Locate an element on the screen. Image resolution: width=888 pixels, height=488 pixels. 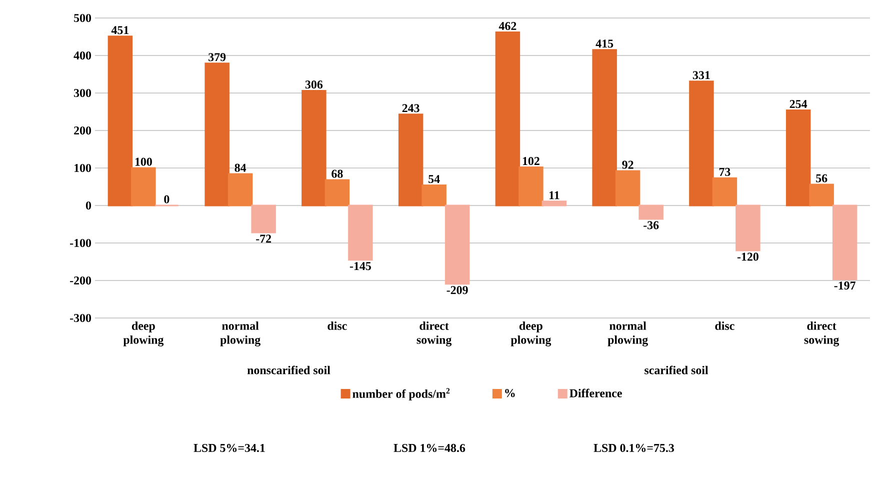
data-label: -197 is located at coordinates (845, 286).